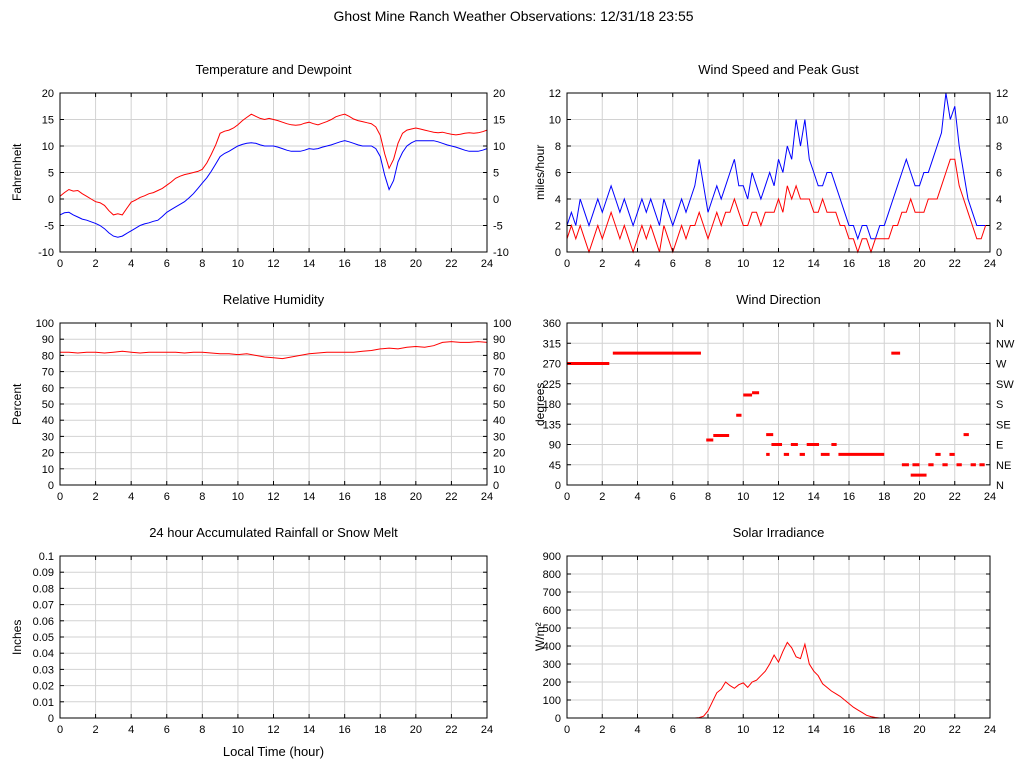 This screenshot has height=772, width=1027. Describe the element at coordinates (499, 373) in the screenshot. I see `svg-text: 70` at that location.